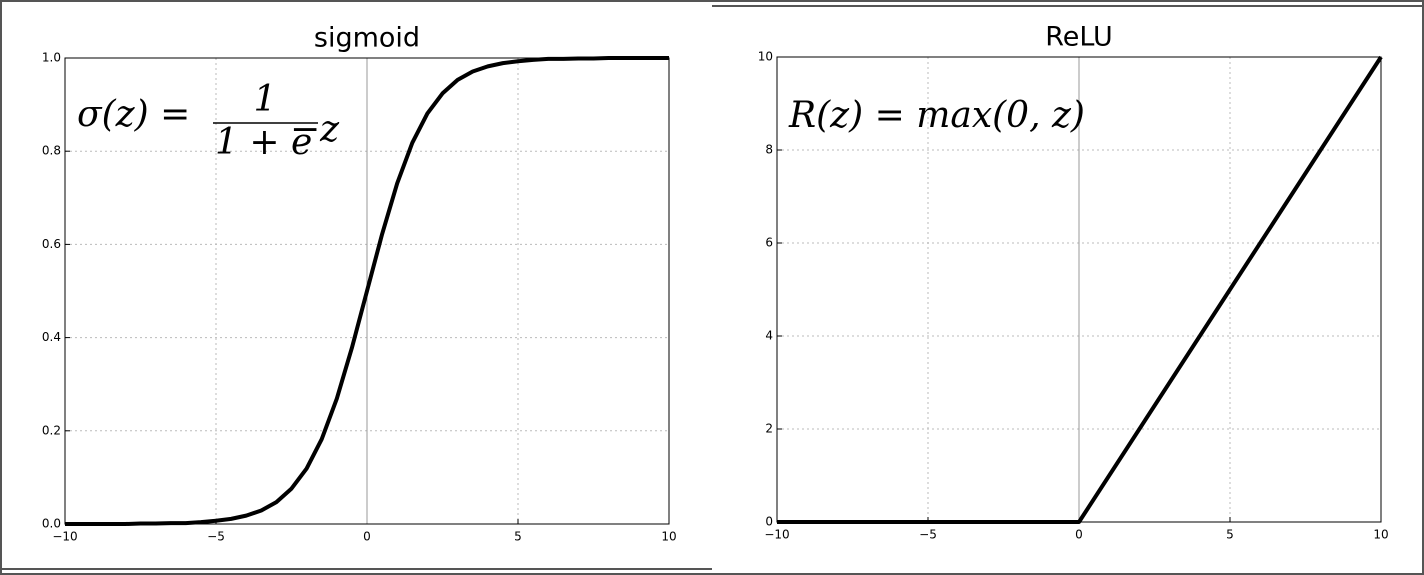 The height and width of the screenshot is (575, 1424). I want to click on y-tick-label: 0.8, so click(51, 151).